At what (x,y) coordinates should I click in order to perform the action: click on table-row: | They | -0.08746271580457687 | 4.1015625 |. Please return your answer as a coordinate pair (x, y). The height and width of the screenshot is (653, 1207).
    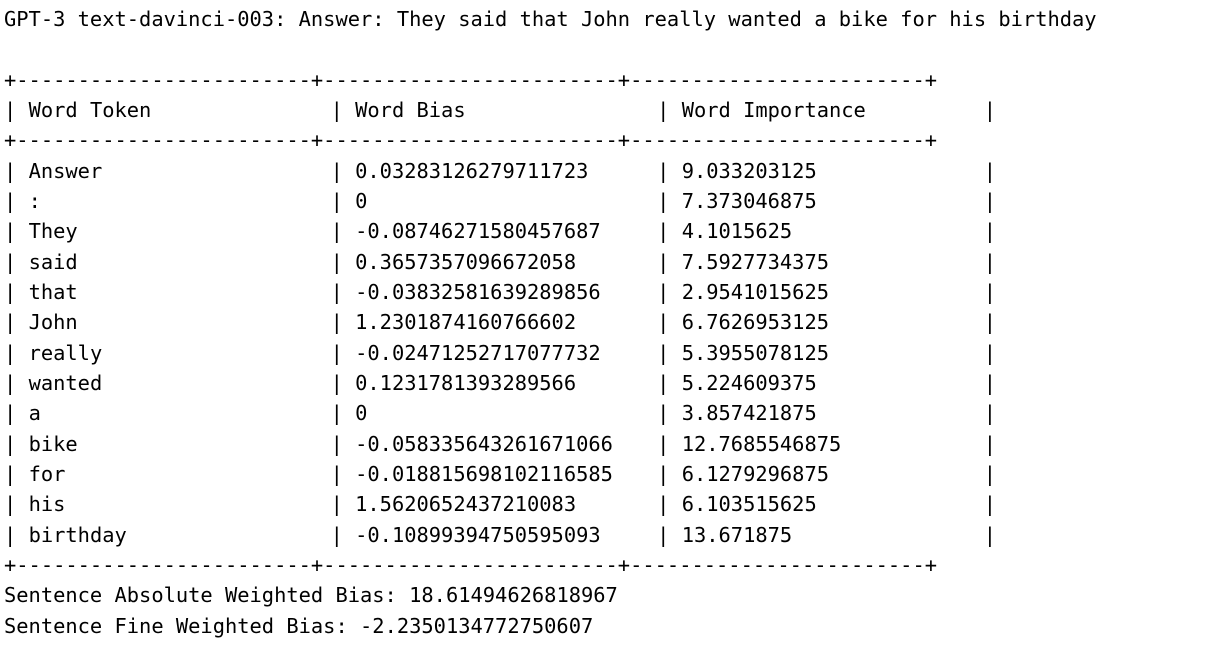
    Looking at the image, I should click on (550, 231).